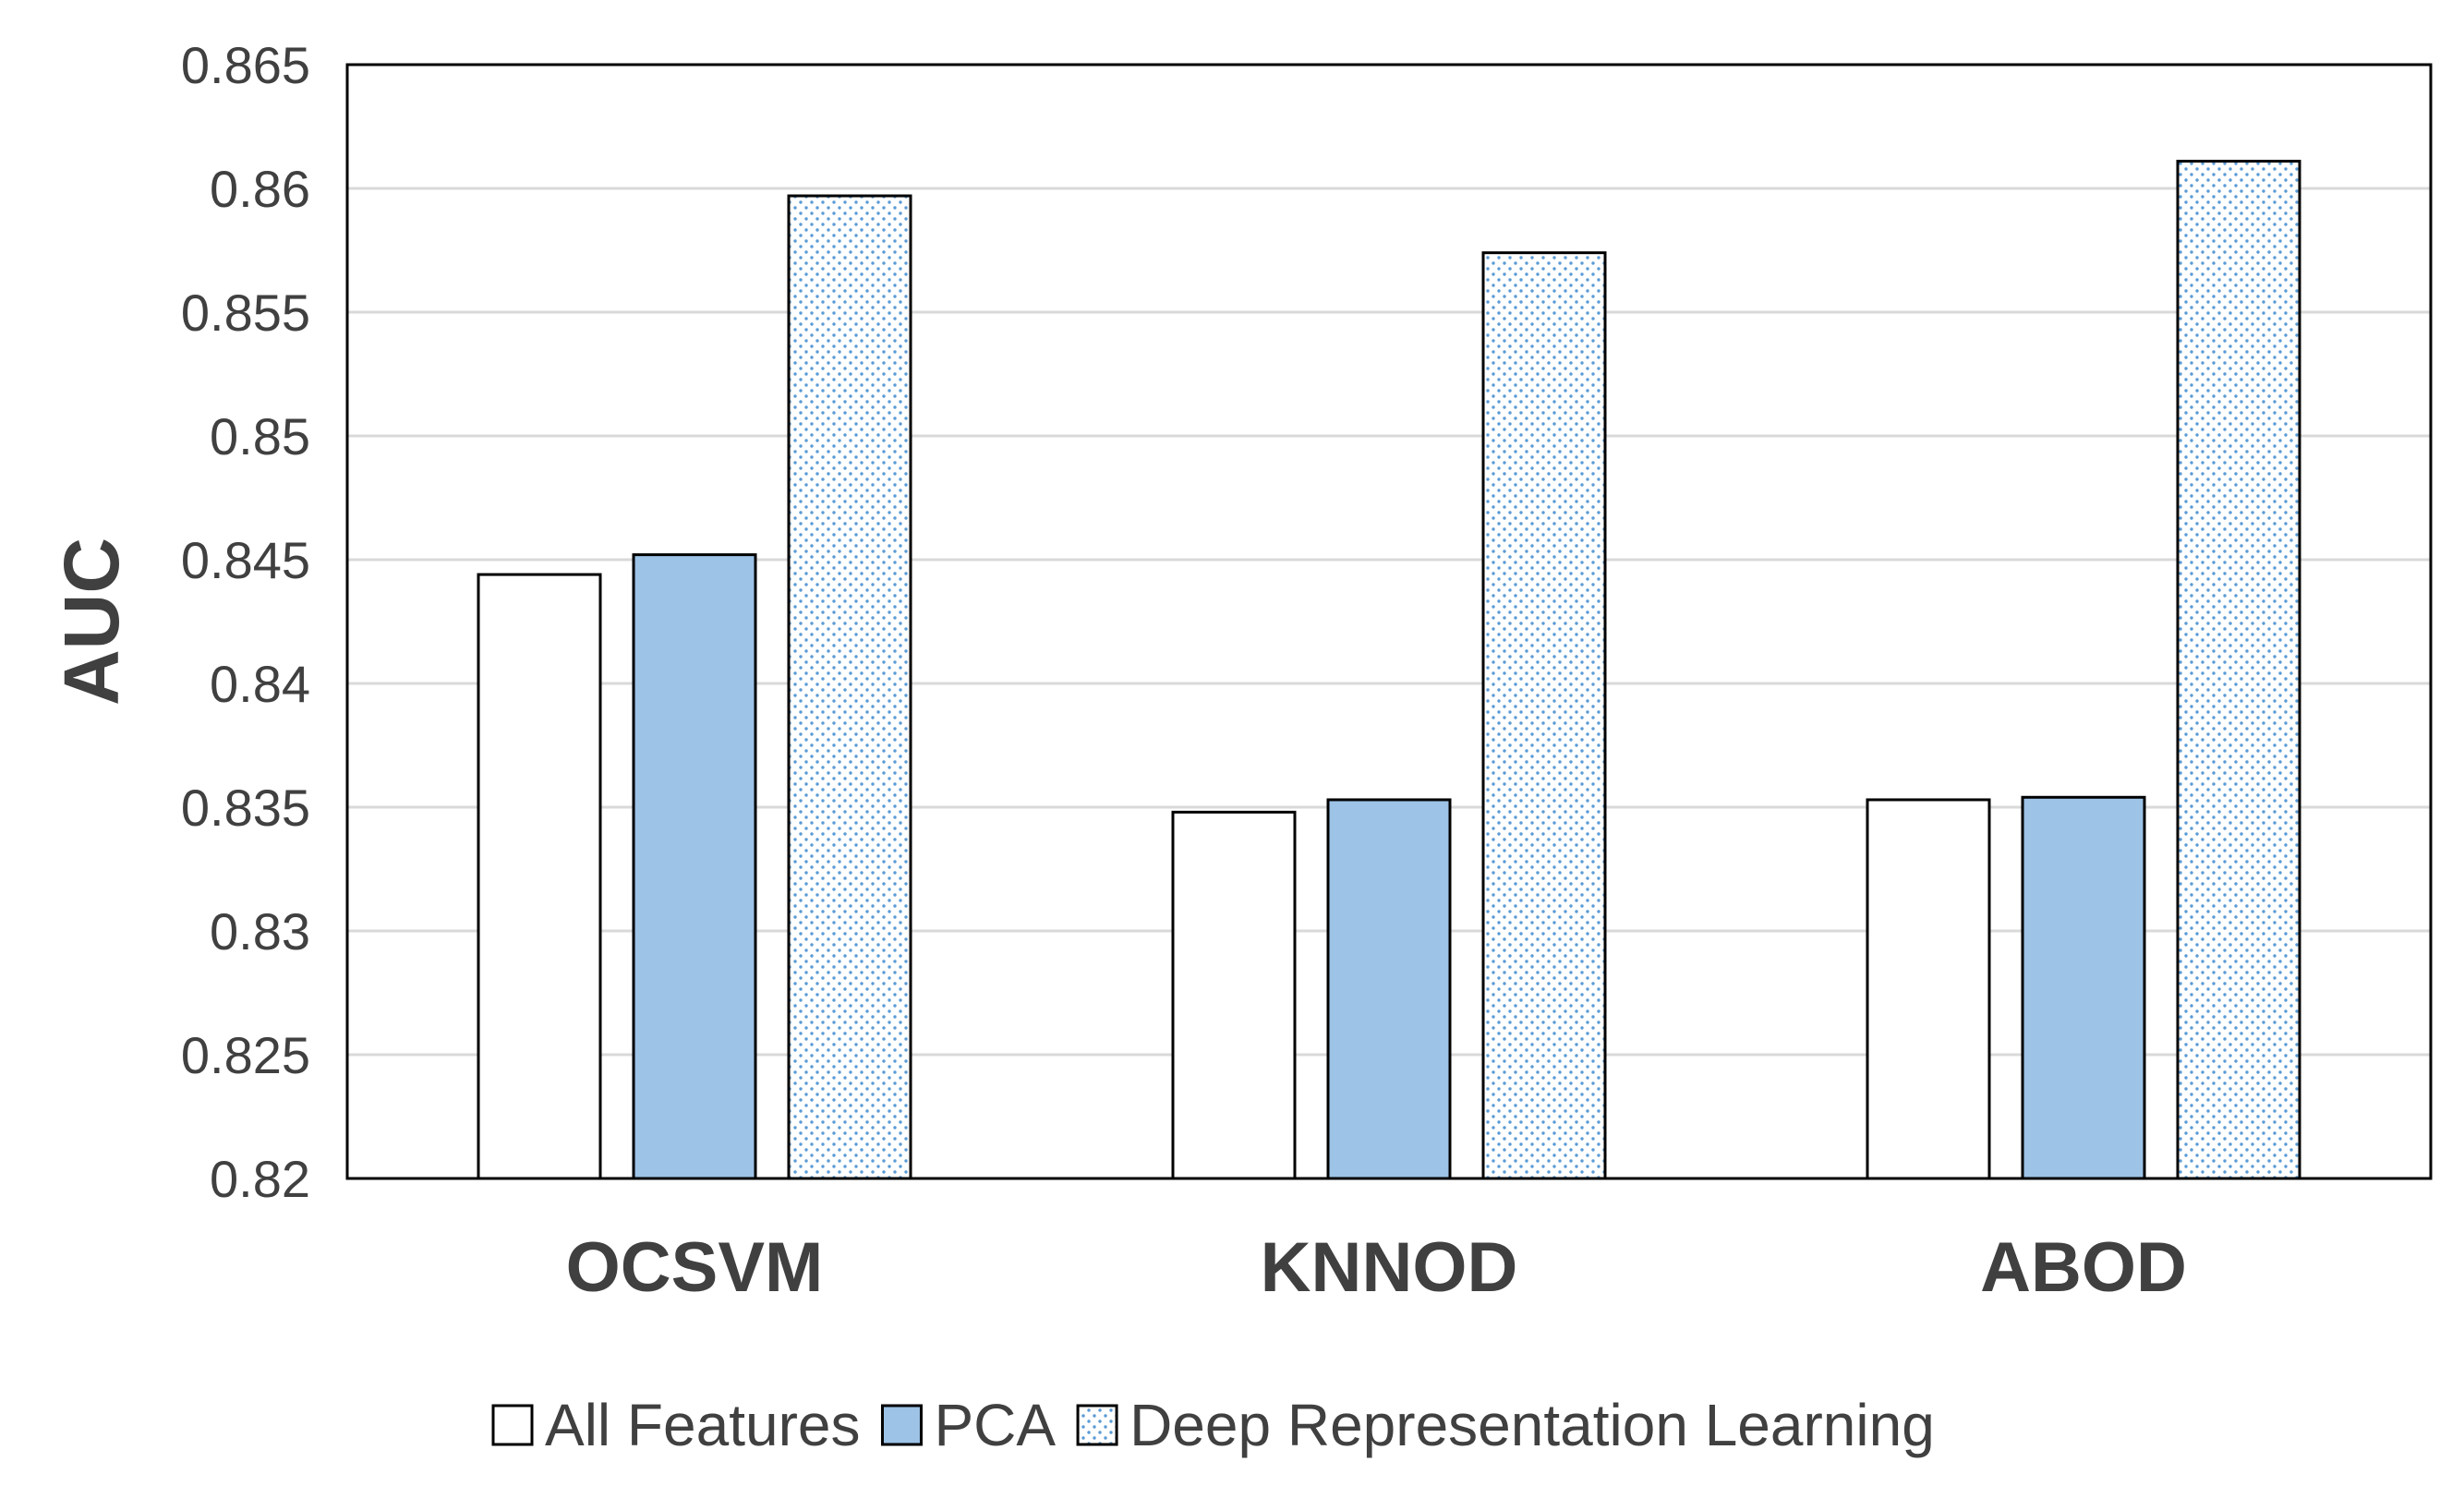  I want to click on y-tick-label: 0.845, so click(246, 560).